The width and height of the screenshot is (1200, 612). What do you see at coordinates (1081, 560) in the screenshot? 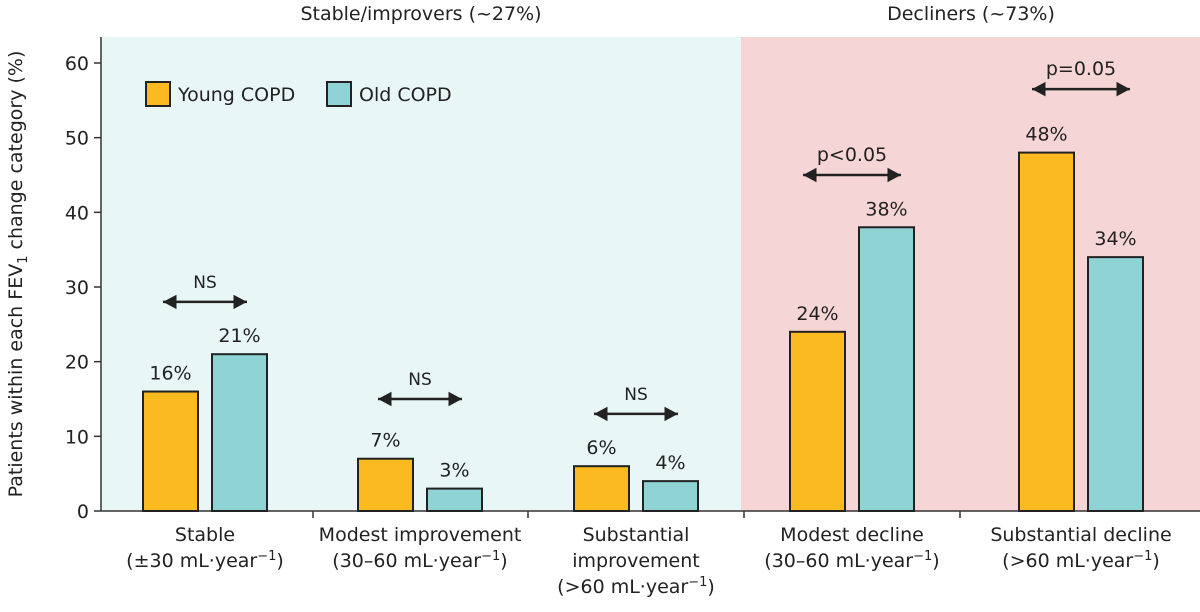
I see `category-label-4: (>60 mL·year−1)` at bounding box center [1081, 560].